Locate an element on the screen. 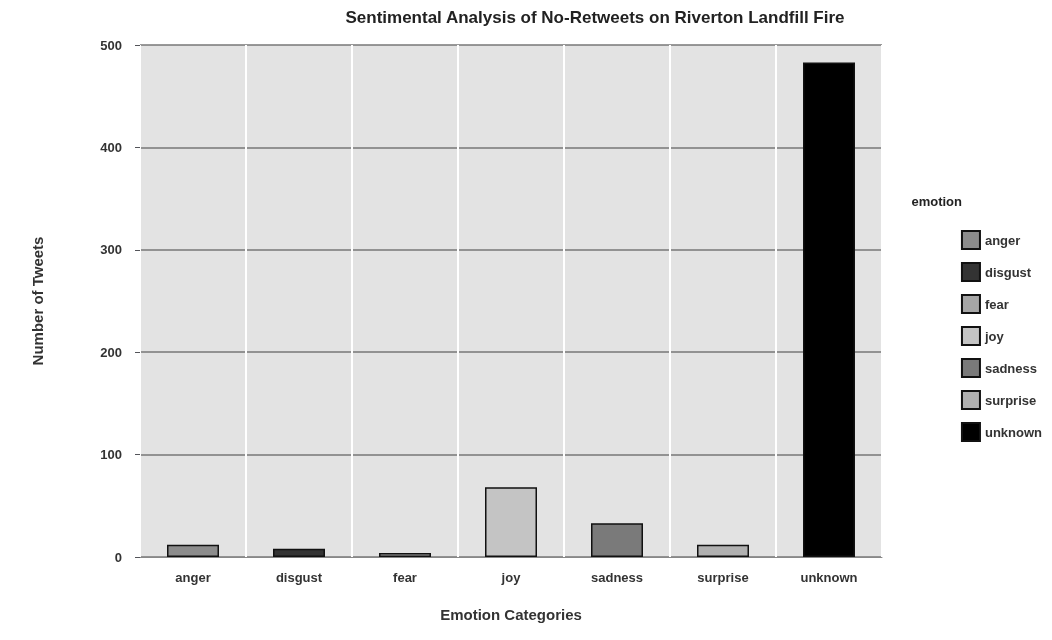  x-tick-label: anger is located at coordinates (193, 577).